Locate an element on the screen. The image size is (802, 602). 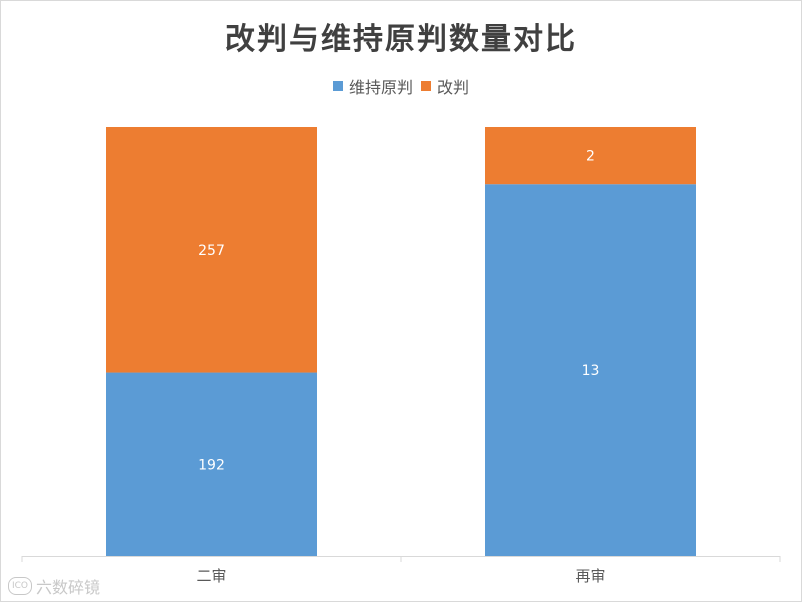
chart-title: 改判与维持原判数量对比 is located at coordinates (401, 39).